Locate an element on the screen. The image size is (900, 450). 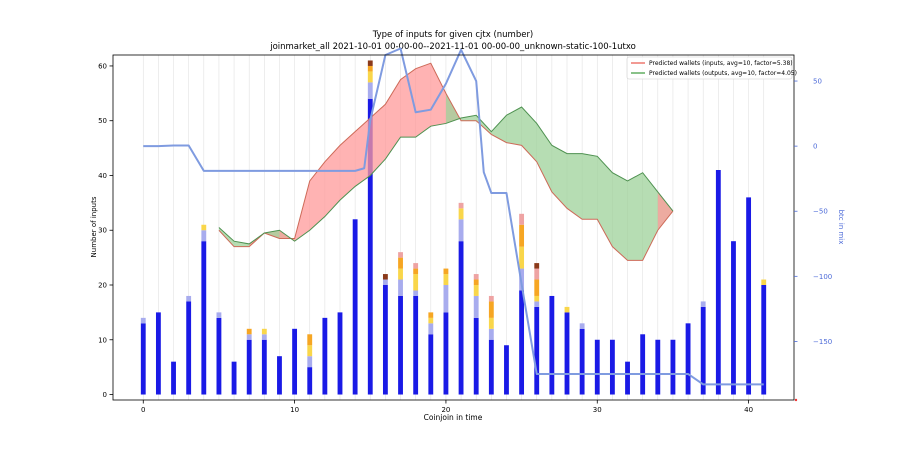
corner-marker is located at coordinates (796, 400).